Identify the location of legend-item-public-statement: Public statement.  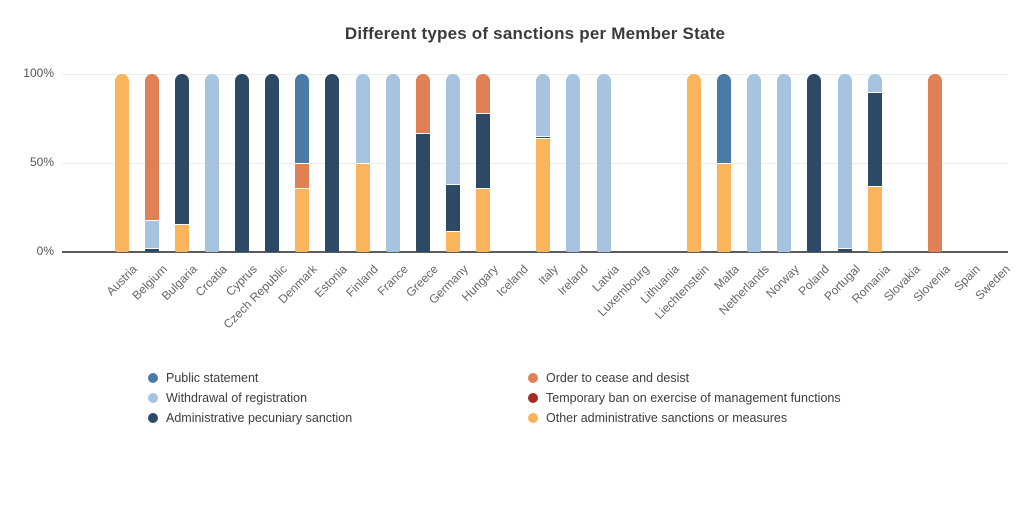
(338, 378).